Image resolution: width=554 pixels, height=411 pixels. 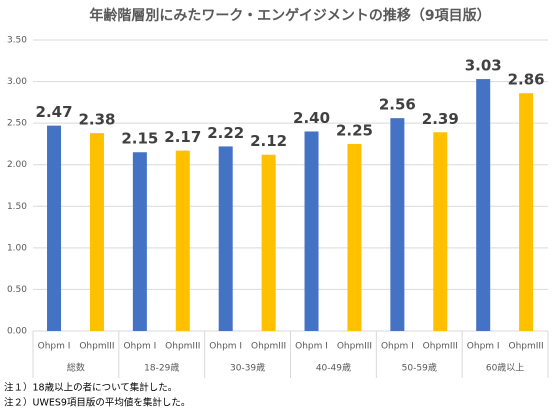 What do you see at coordinates (289, 15) in the screenshot?
I see `chart-title: 年齢階層別にみたワーク・エンゲイジメントの推移（9項目版）` at bounding box center [289, 15].